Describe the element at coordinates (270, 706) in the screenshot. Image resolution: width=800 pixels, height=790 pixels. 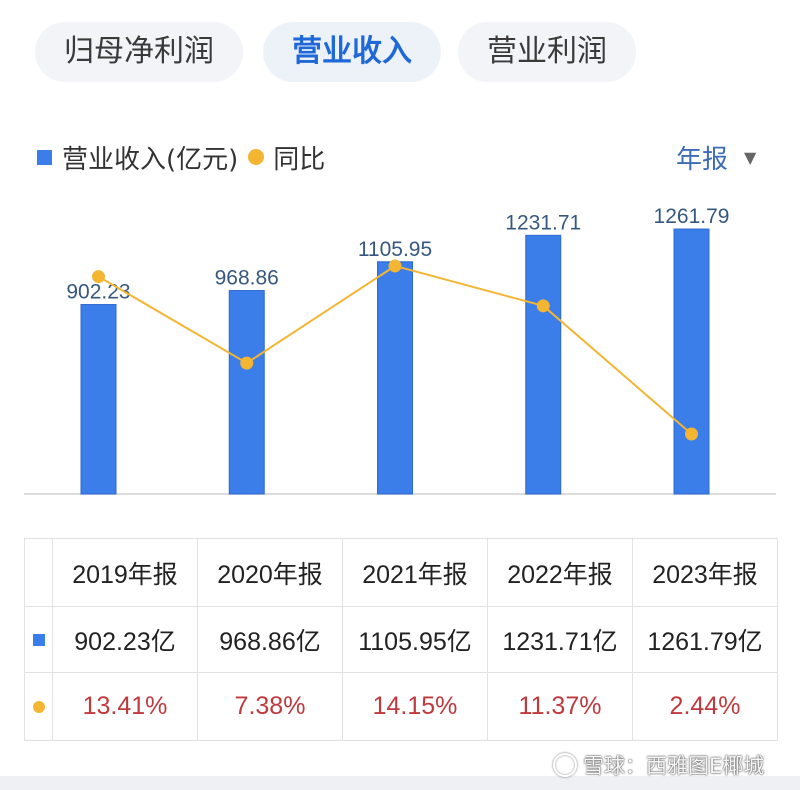
I see `table-cell-yoy: 7.38%` at that location.